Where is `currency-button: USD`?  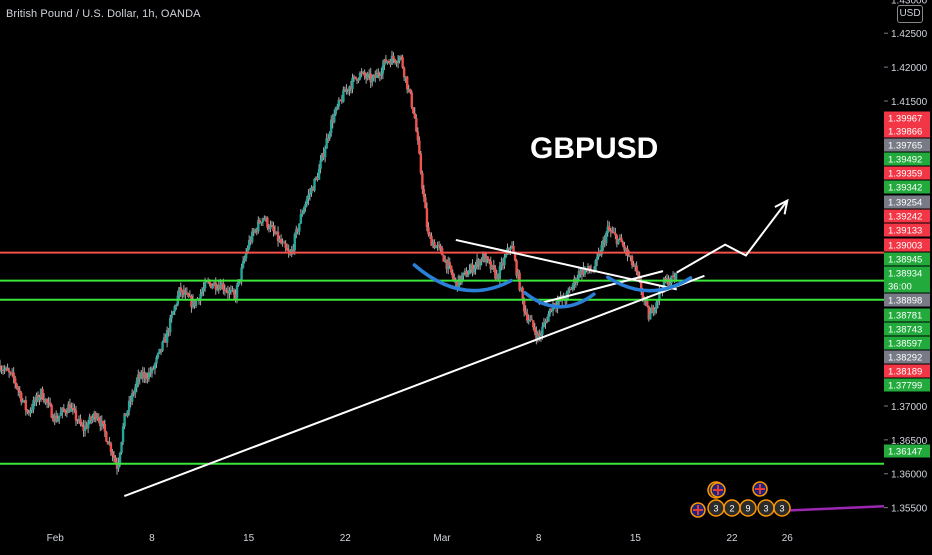
currency-button: USD is located at coordinates (910, 14).